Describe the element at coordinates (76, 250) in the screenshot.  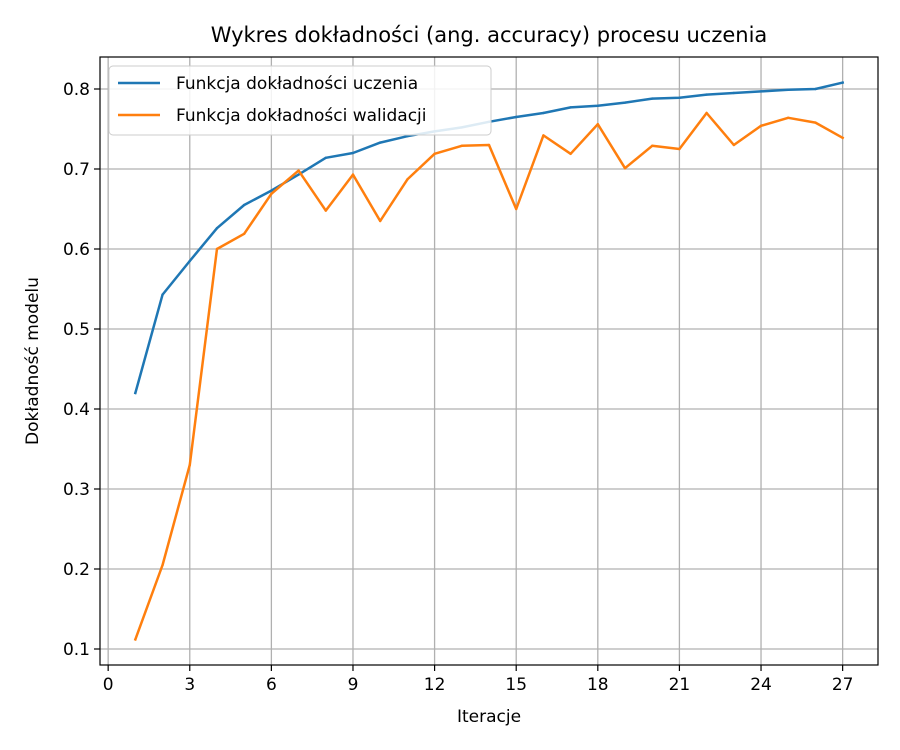
I see `y-tick-label: 0.6` at that location.